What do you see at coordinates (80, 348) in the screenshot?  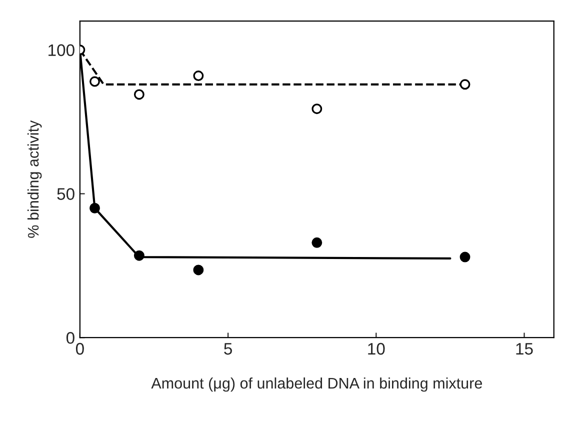 I see `x-tick-label: 0` at bounding box center [80, 348].